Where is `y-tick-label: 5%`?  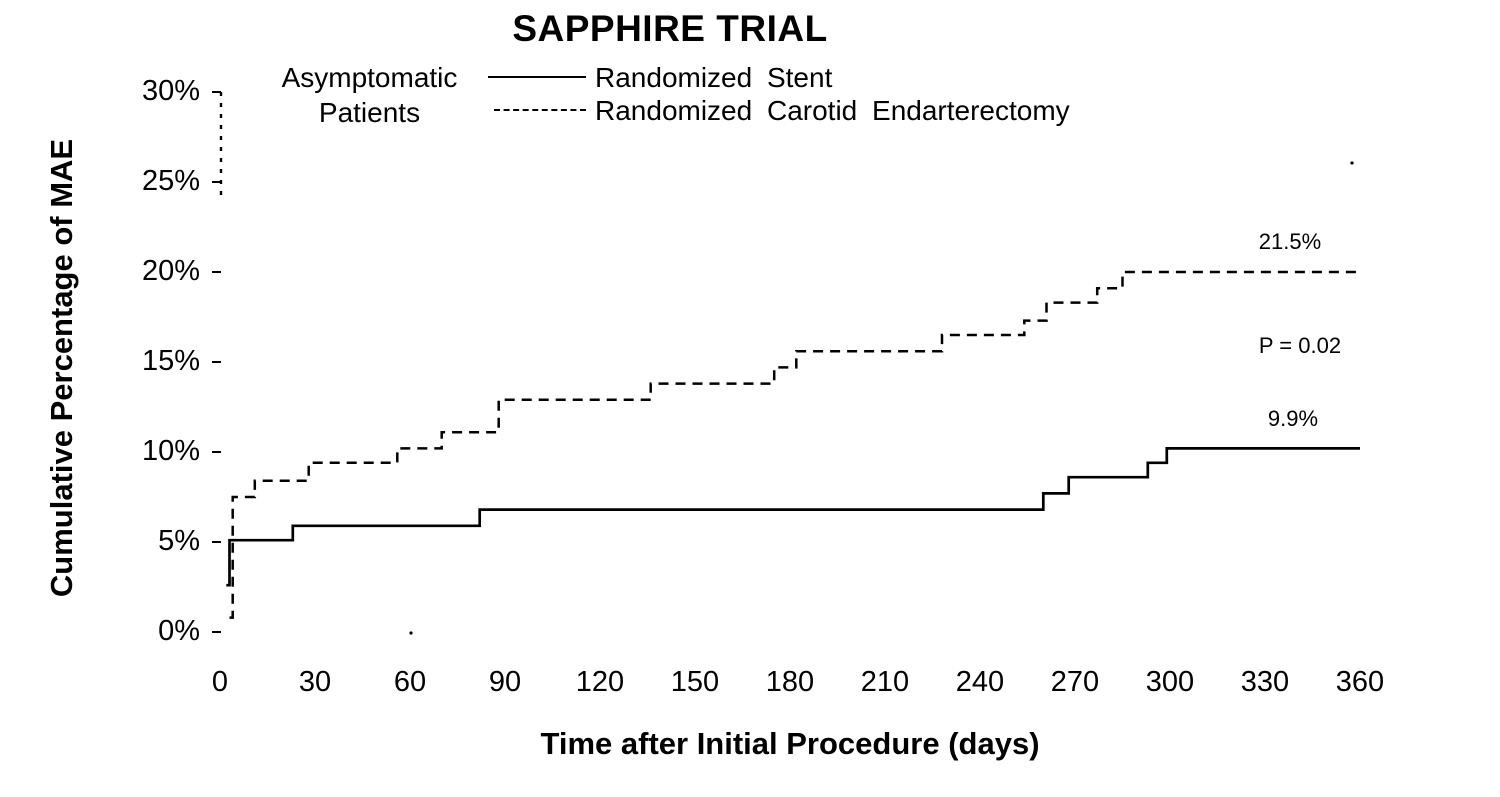 y-tick-label: 5% is located at coordinates (179, 541).